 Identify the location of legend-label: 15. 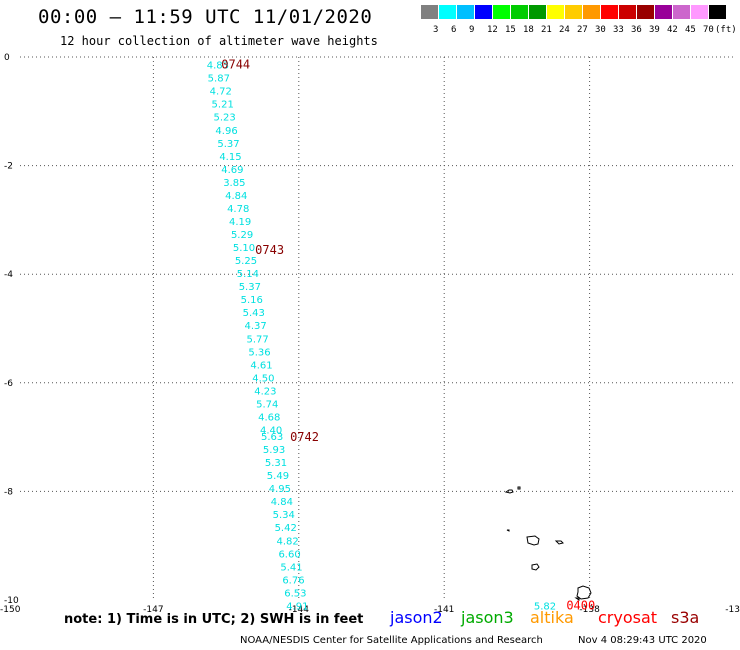
(510, 30).